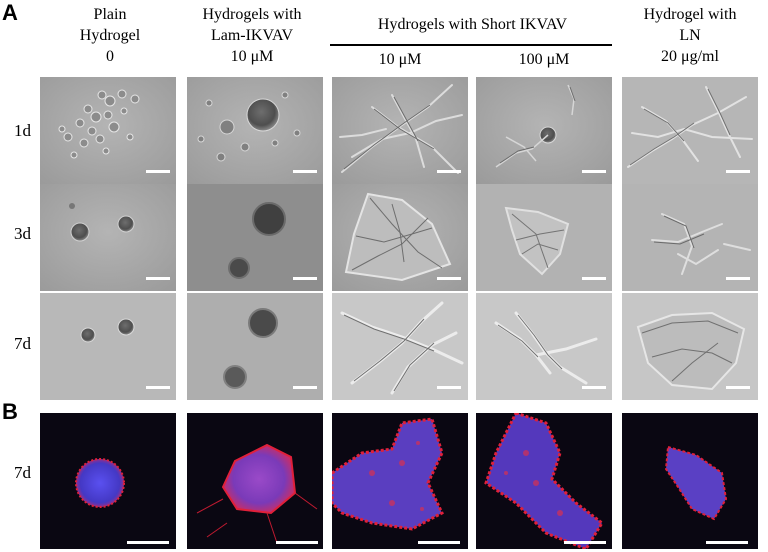 The height and width of the screenshot is (552, 768). I want to click on micrograph-lam-ikvav-7d, so click(255, 346).